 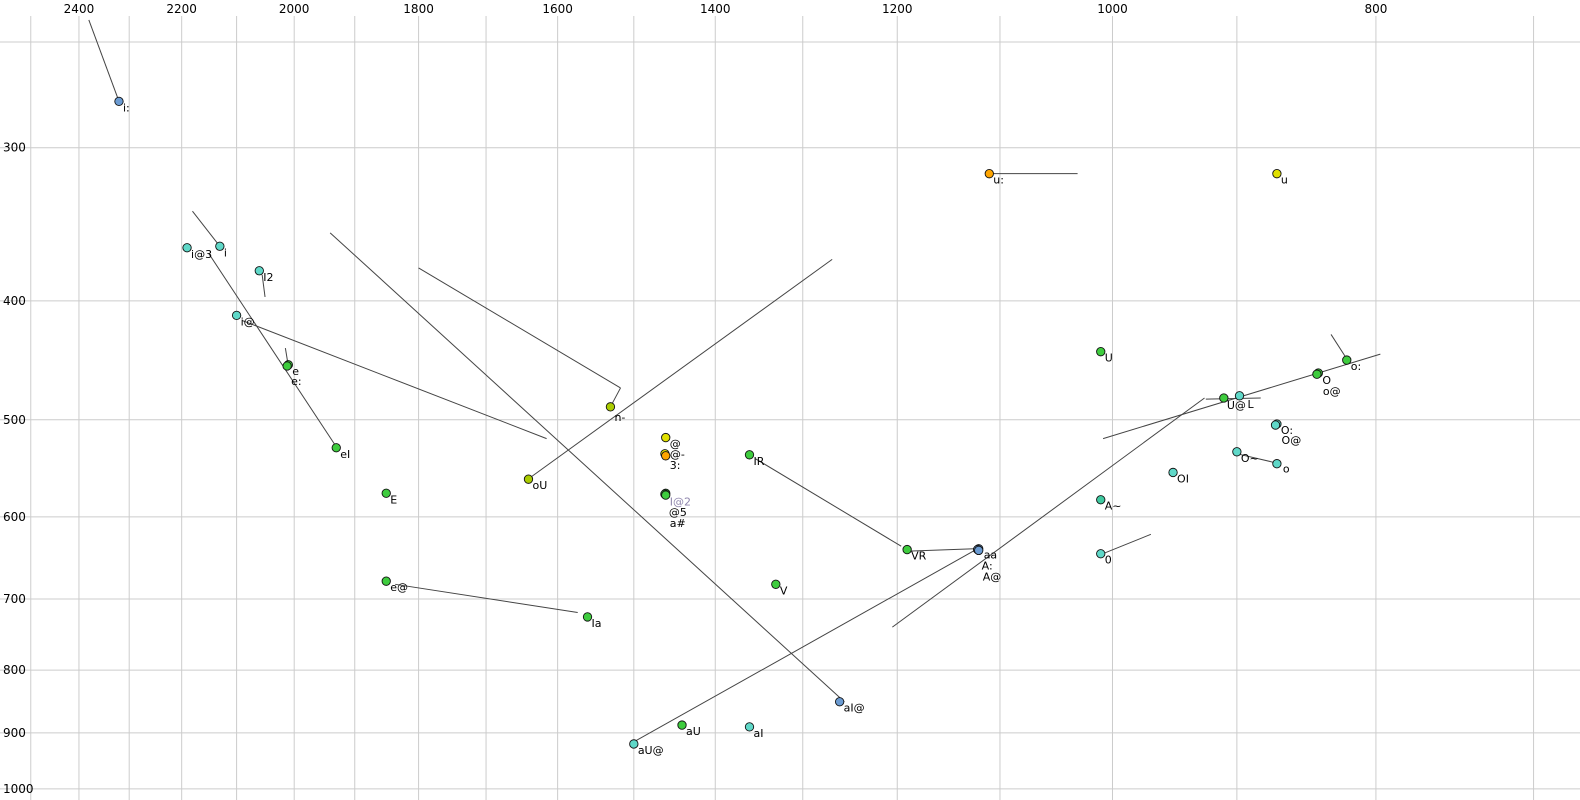 I want to click on point-label: aU, so click(x=693, y=731).